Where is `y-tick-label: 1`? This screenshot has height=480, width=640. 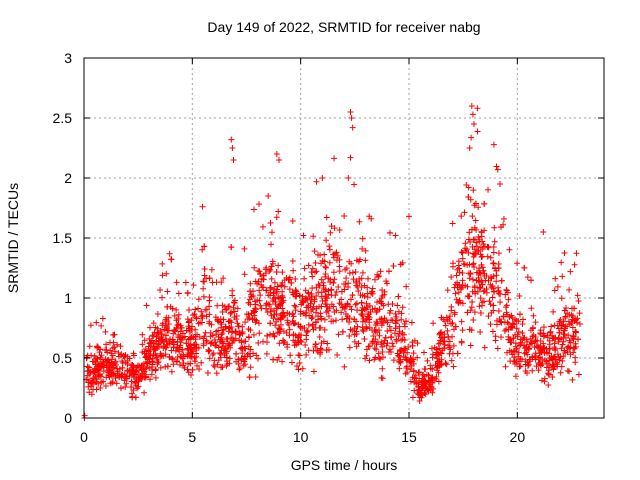 y-tick-label: 1 is located at coordinates (68, 298).